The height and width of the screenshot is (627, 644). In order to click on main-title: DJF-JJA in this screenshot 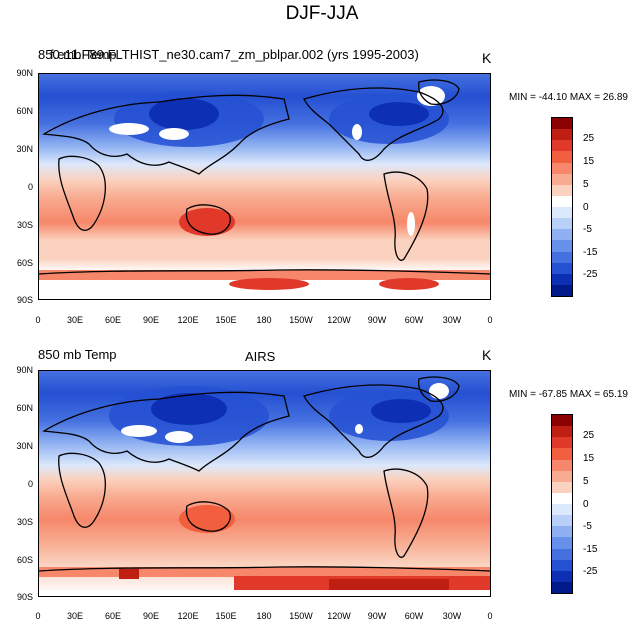, I will do `click(322, 13)`.